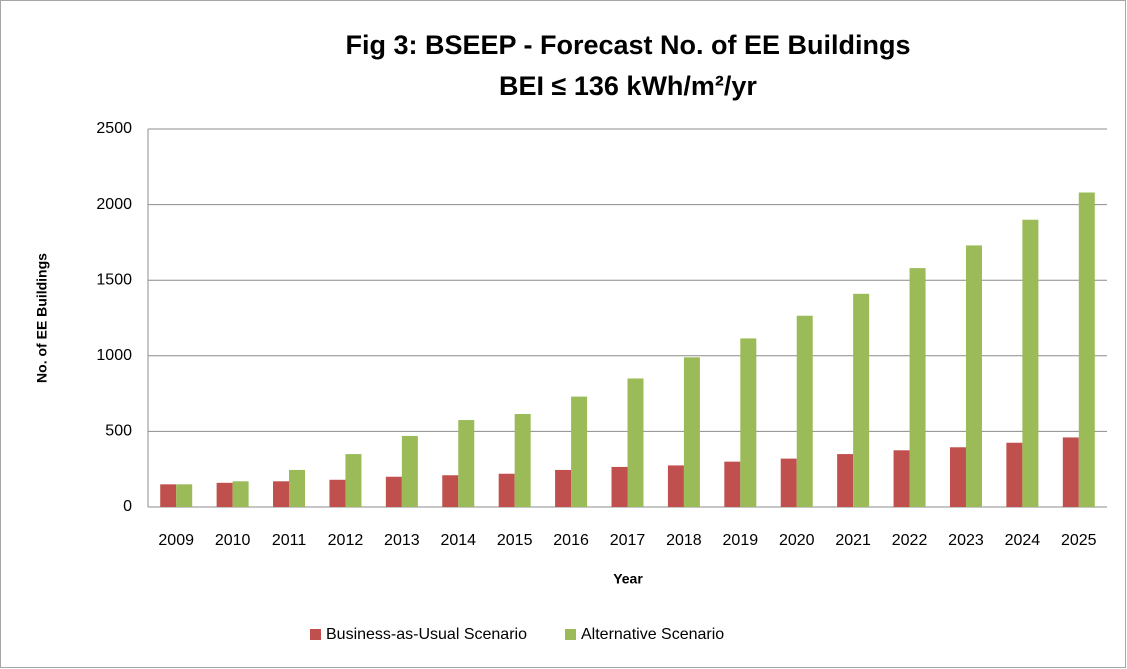  Describe the element at coordinates (628, 579) in the screenshot. I see `x-axis-title: Year` at that location.